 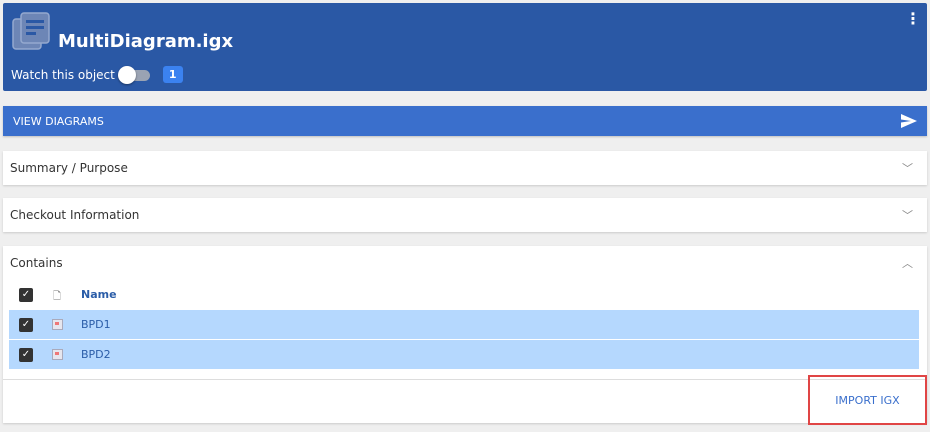 What do you see at coordinates (867, 400) in the screenshot?
I see `import-igx-button: IMPORT IGX` at bounding box center [867, 400].